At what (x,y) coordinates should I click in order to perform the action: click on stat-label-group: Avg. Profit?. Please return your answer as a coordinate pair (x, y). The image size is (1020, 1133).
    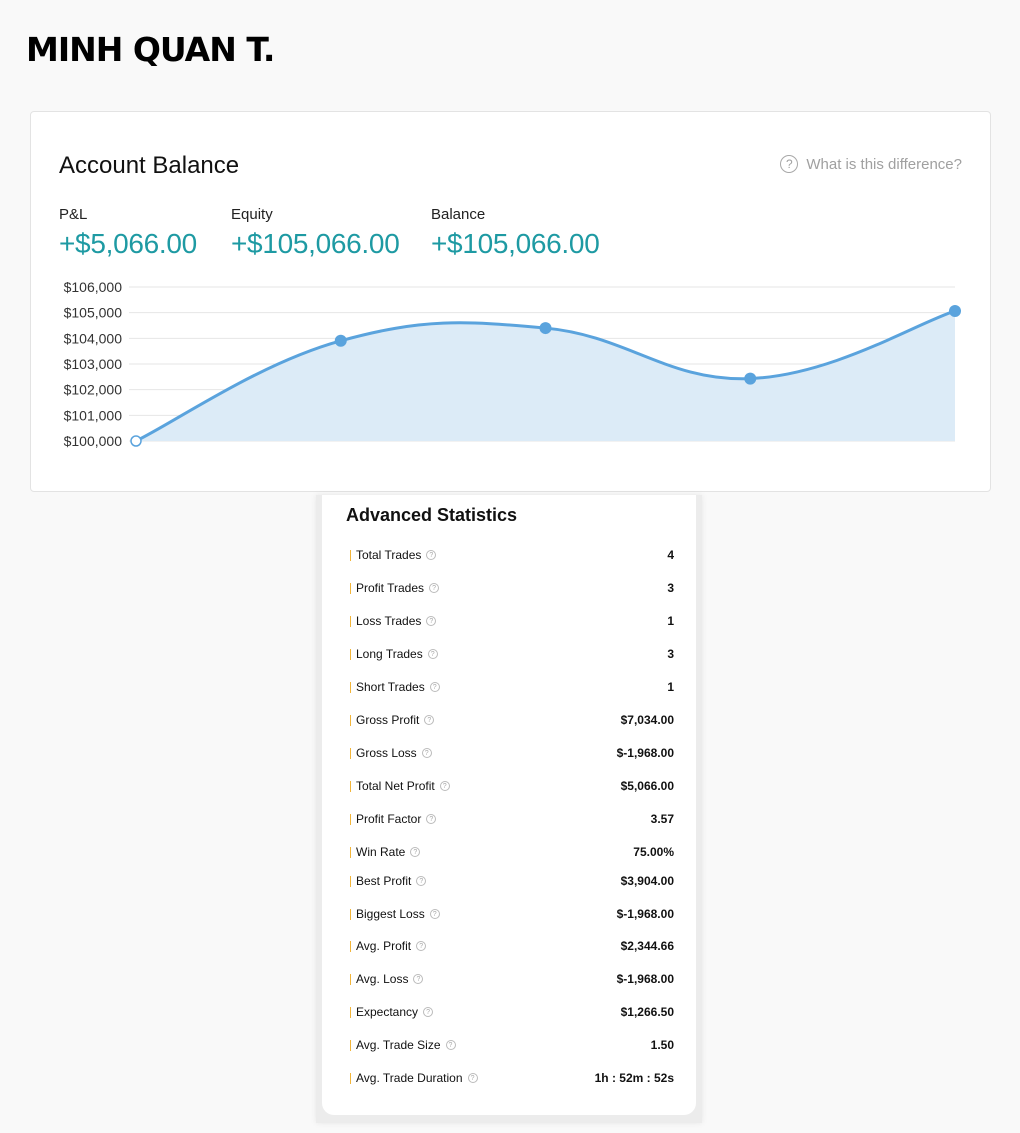
    Looking at the image, I should click on (388, 946).